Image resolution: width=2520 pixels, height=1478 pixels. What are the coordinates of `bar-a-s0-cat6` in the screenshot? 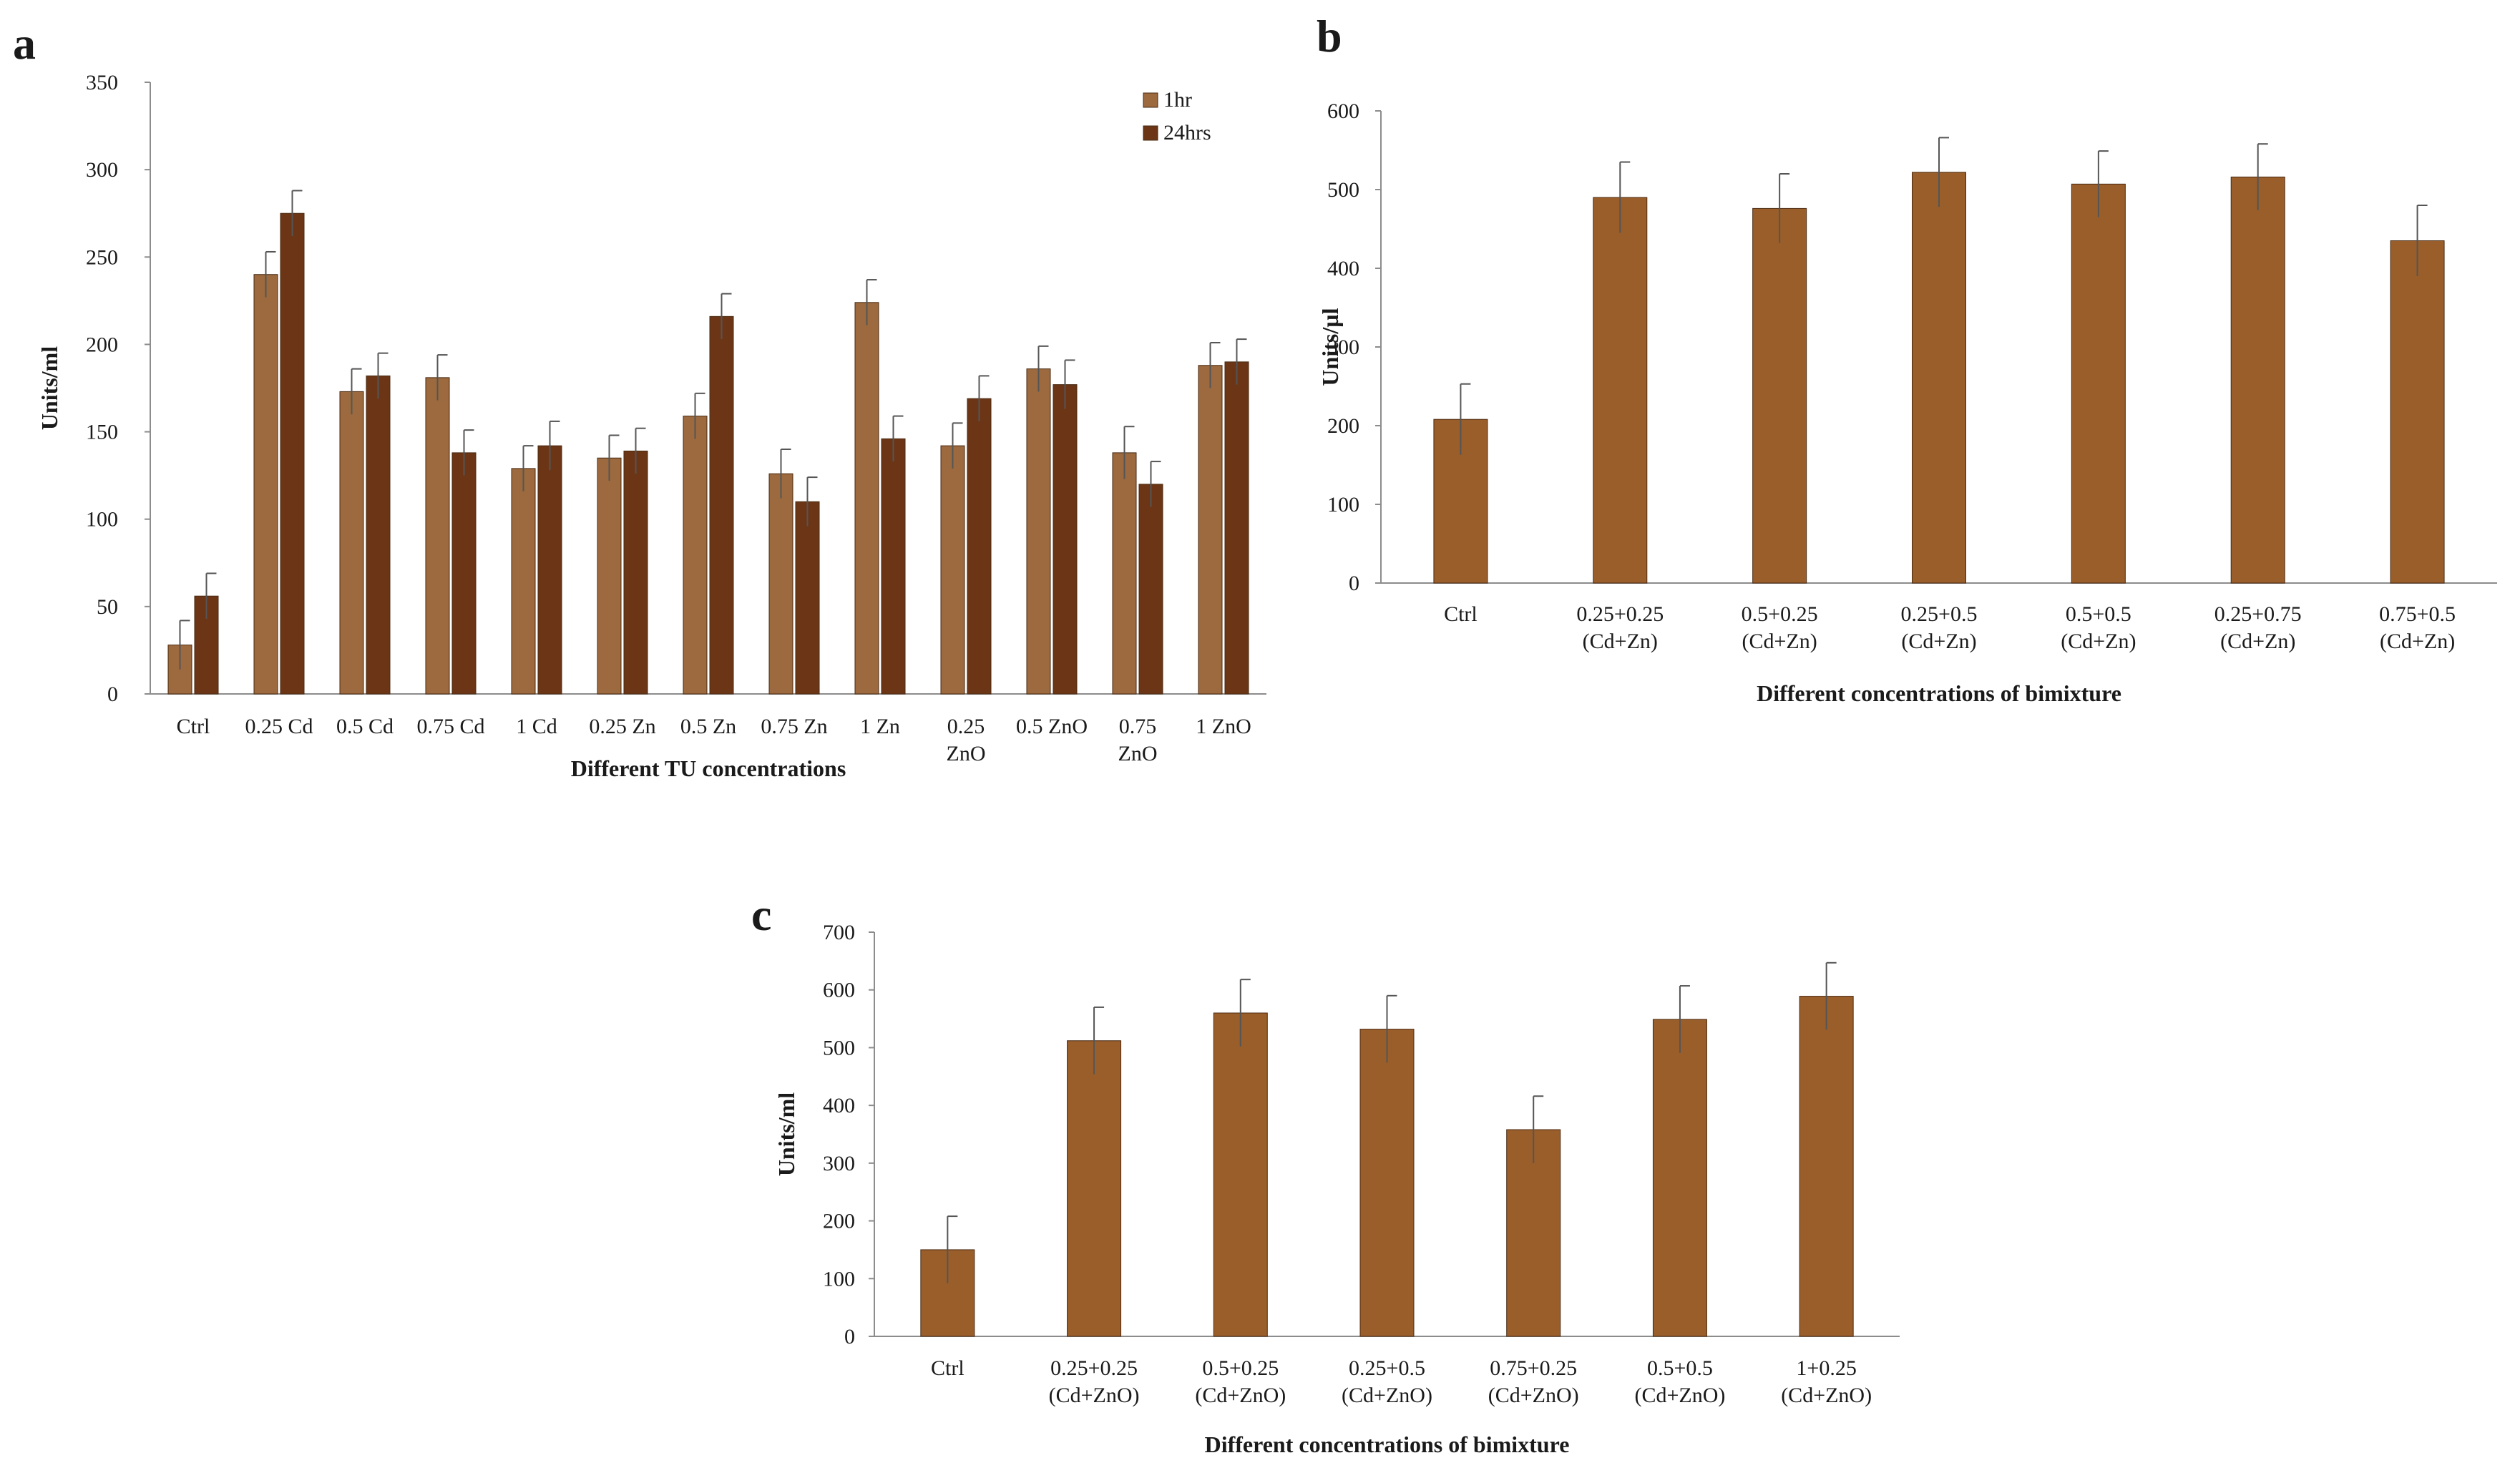 It's located at (695, 556).